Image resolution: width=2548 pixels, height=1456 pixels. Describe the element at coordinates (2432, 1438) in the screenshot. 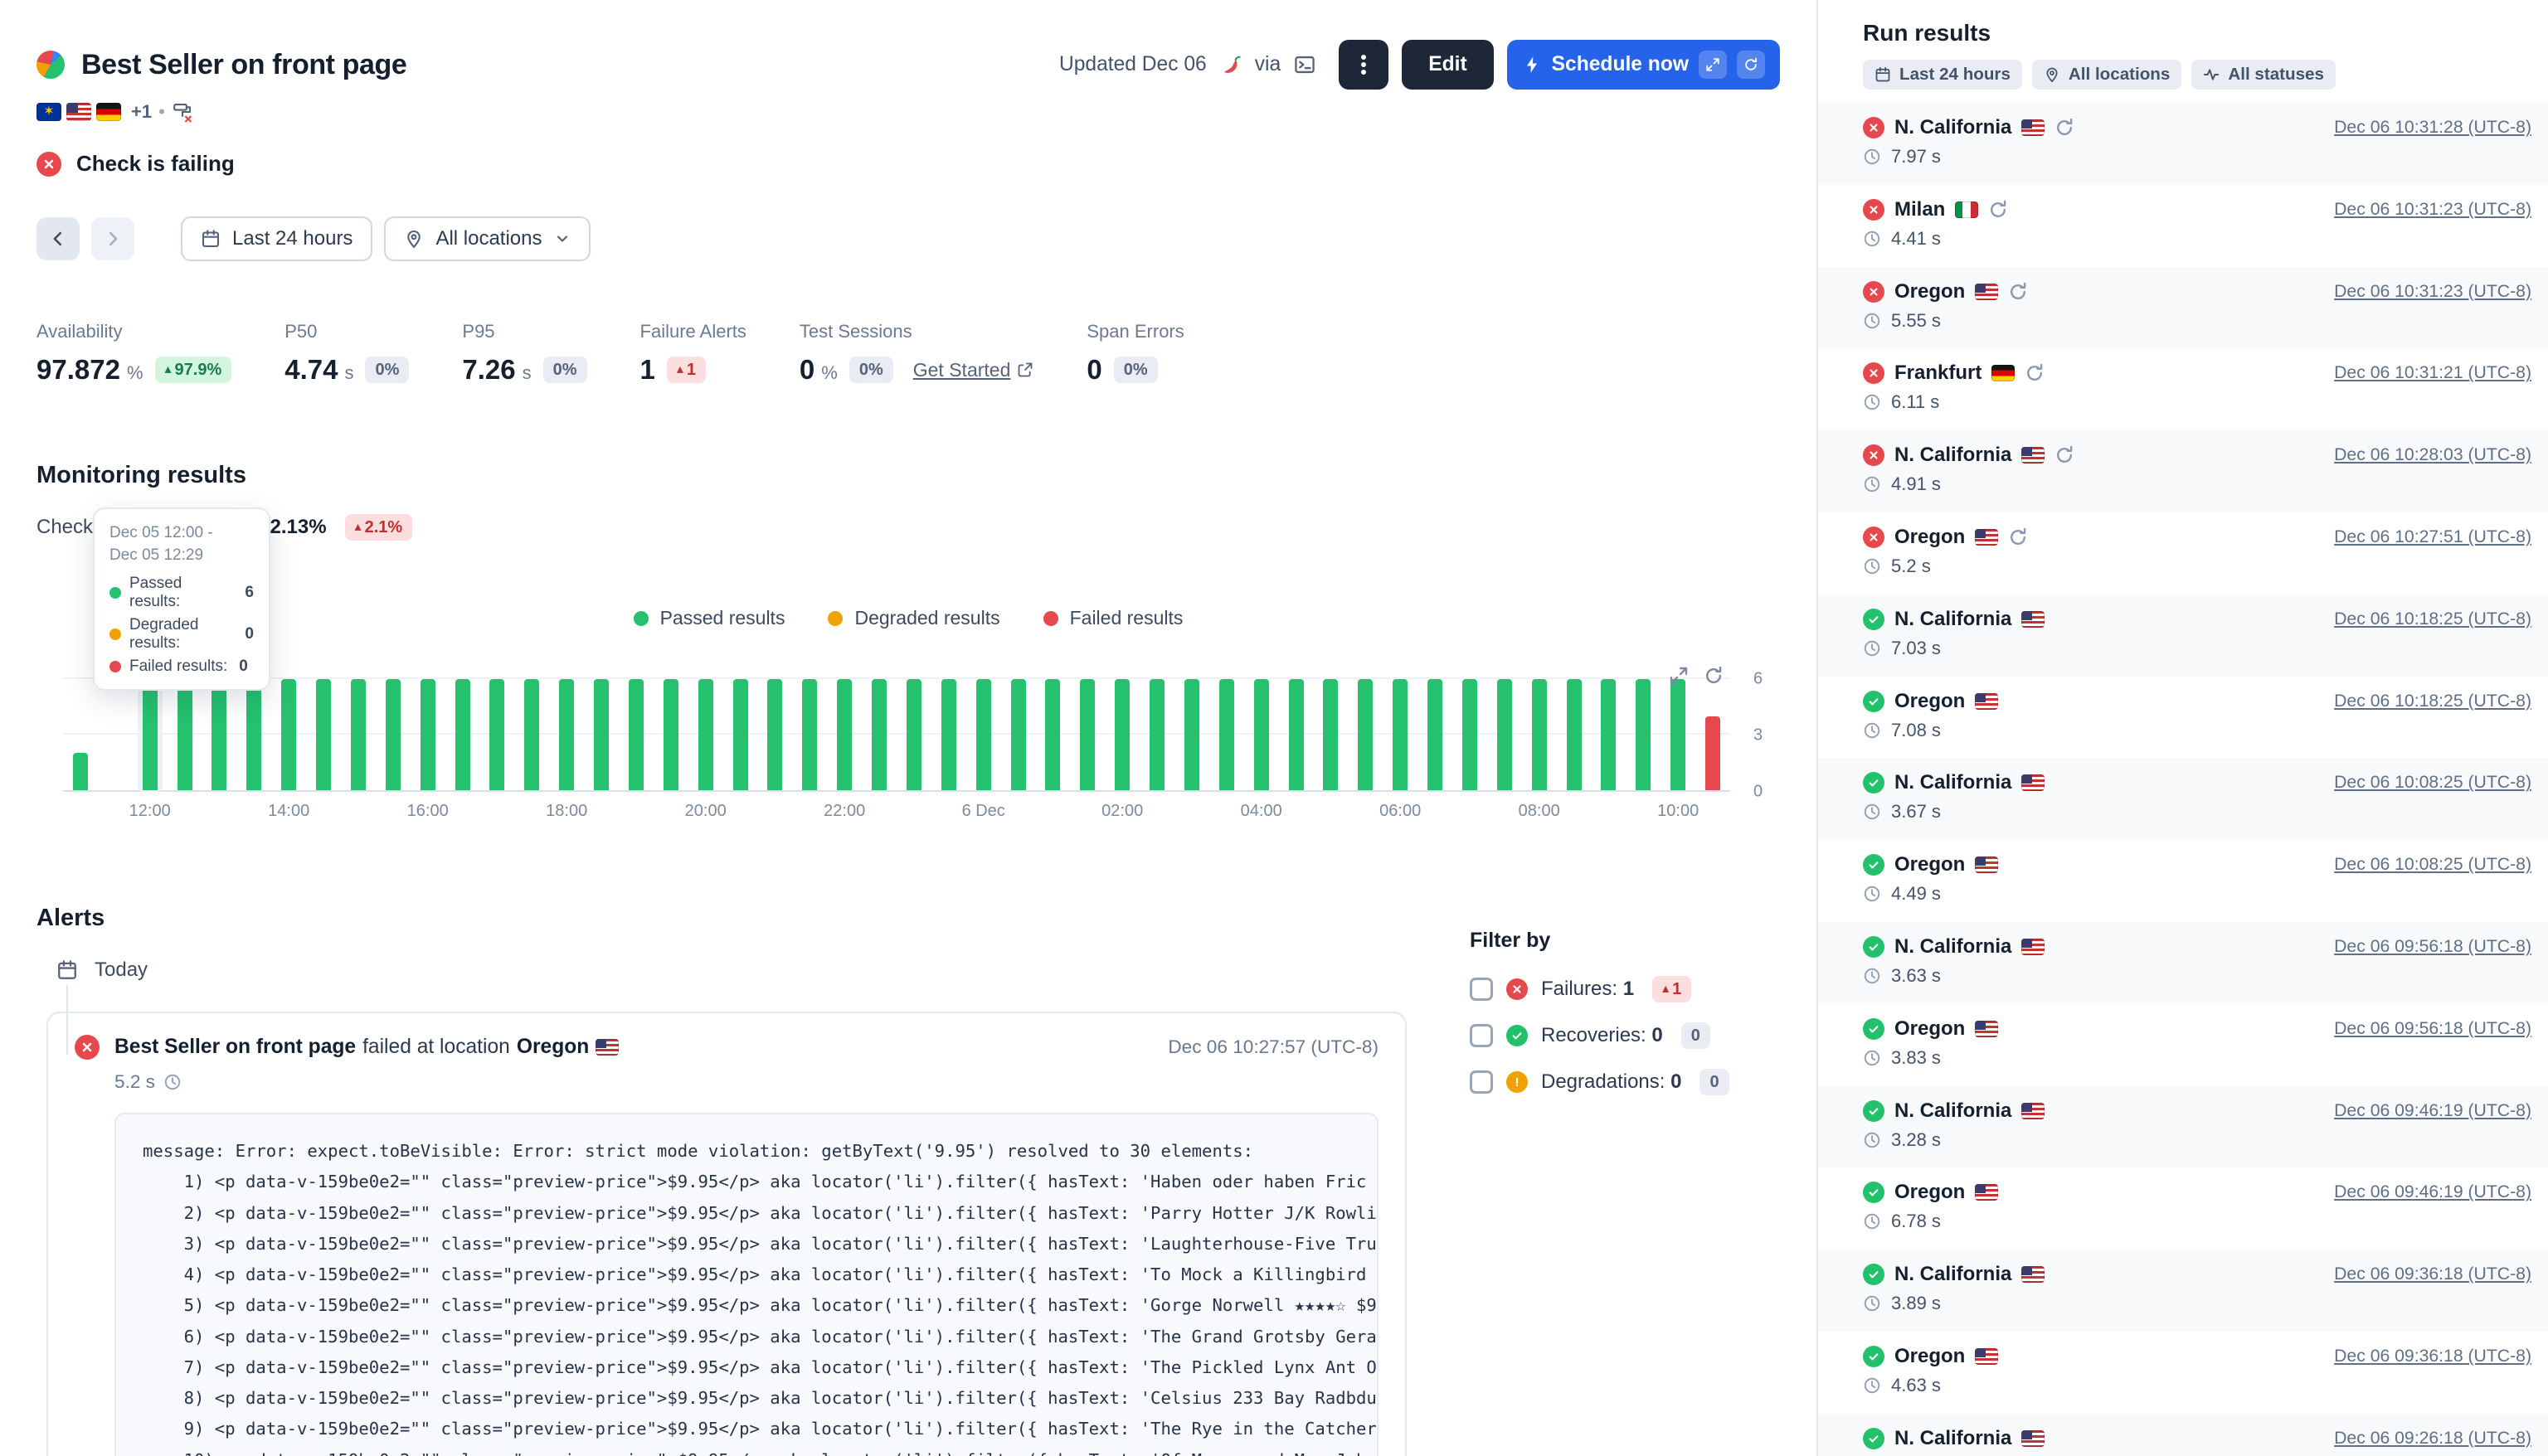

I see `run-timestamp-link: Dec 06 09:26:18 (UTC-8)` at that location.